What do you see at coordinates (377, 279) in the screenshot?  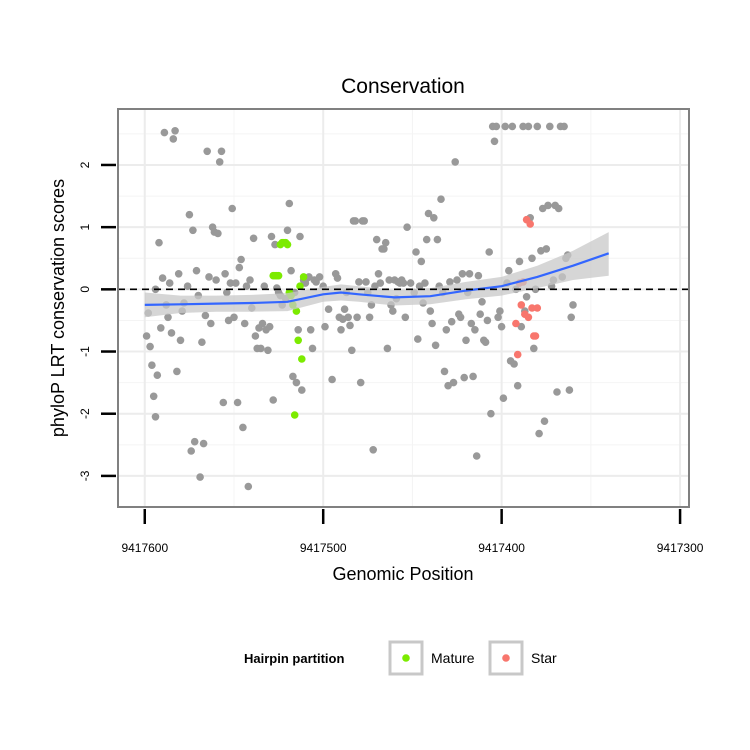 I see `smooth-line` at bounding box center [377, 279].